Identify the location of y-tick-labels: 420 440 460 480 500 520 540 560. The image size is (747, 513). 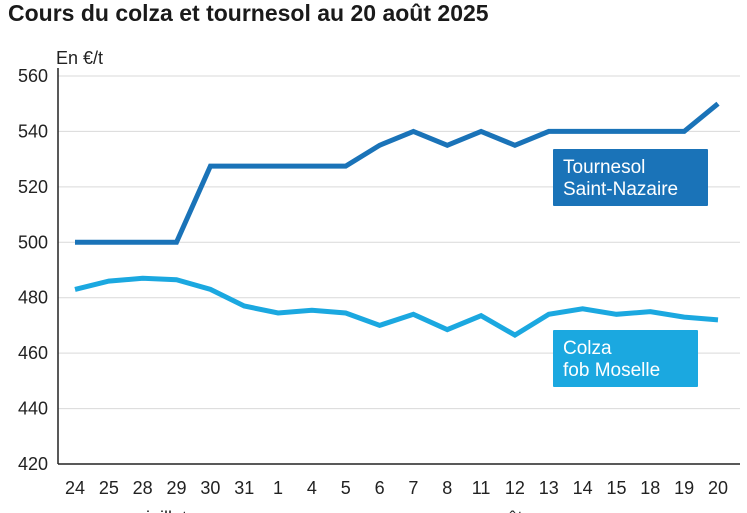
(33, 270).